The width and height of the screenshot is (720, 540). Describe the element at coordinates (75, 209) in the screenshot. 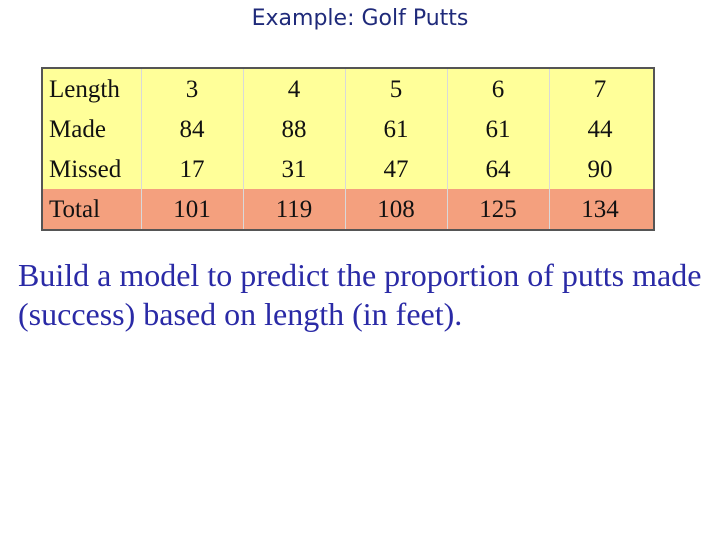

I see `row-label-total: Total` at that location.